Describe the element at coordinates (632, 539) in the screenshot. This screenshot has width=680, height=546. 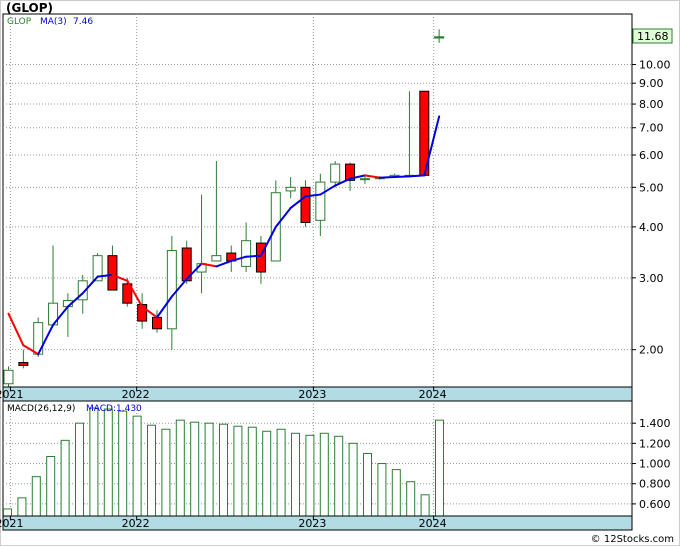
I see `credit-text: © 12Stocks.com` at that location.